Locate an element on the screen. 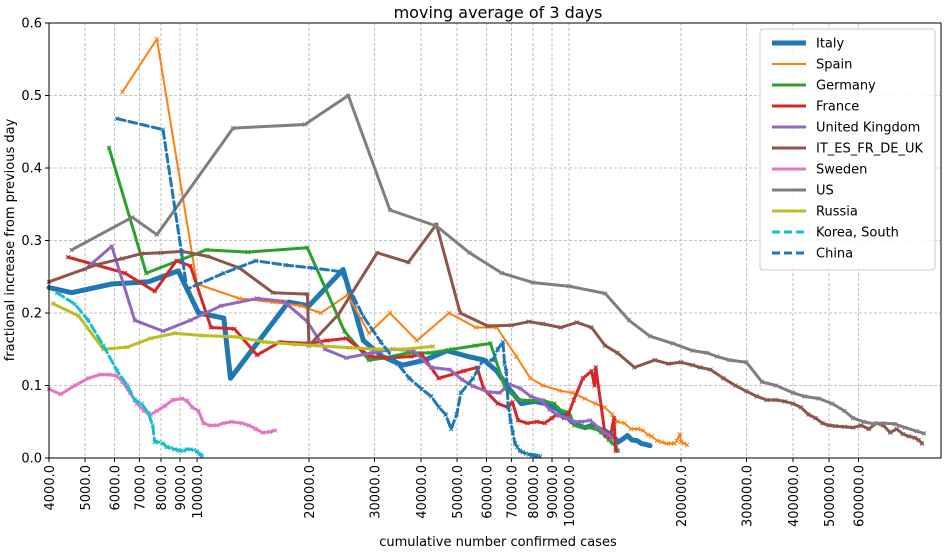 The image size is (947, 552). y-tick-label: 0.2 is located at coordinates (31, 314).